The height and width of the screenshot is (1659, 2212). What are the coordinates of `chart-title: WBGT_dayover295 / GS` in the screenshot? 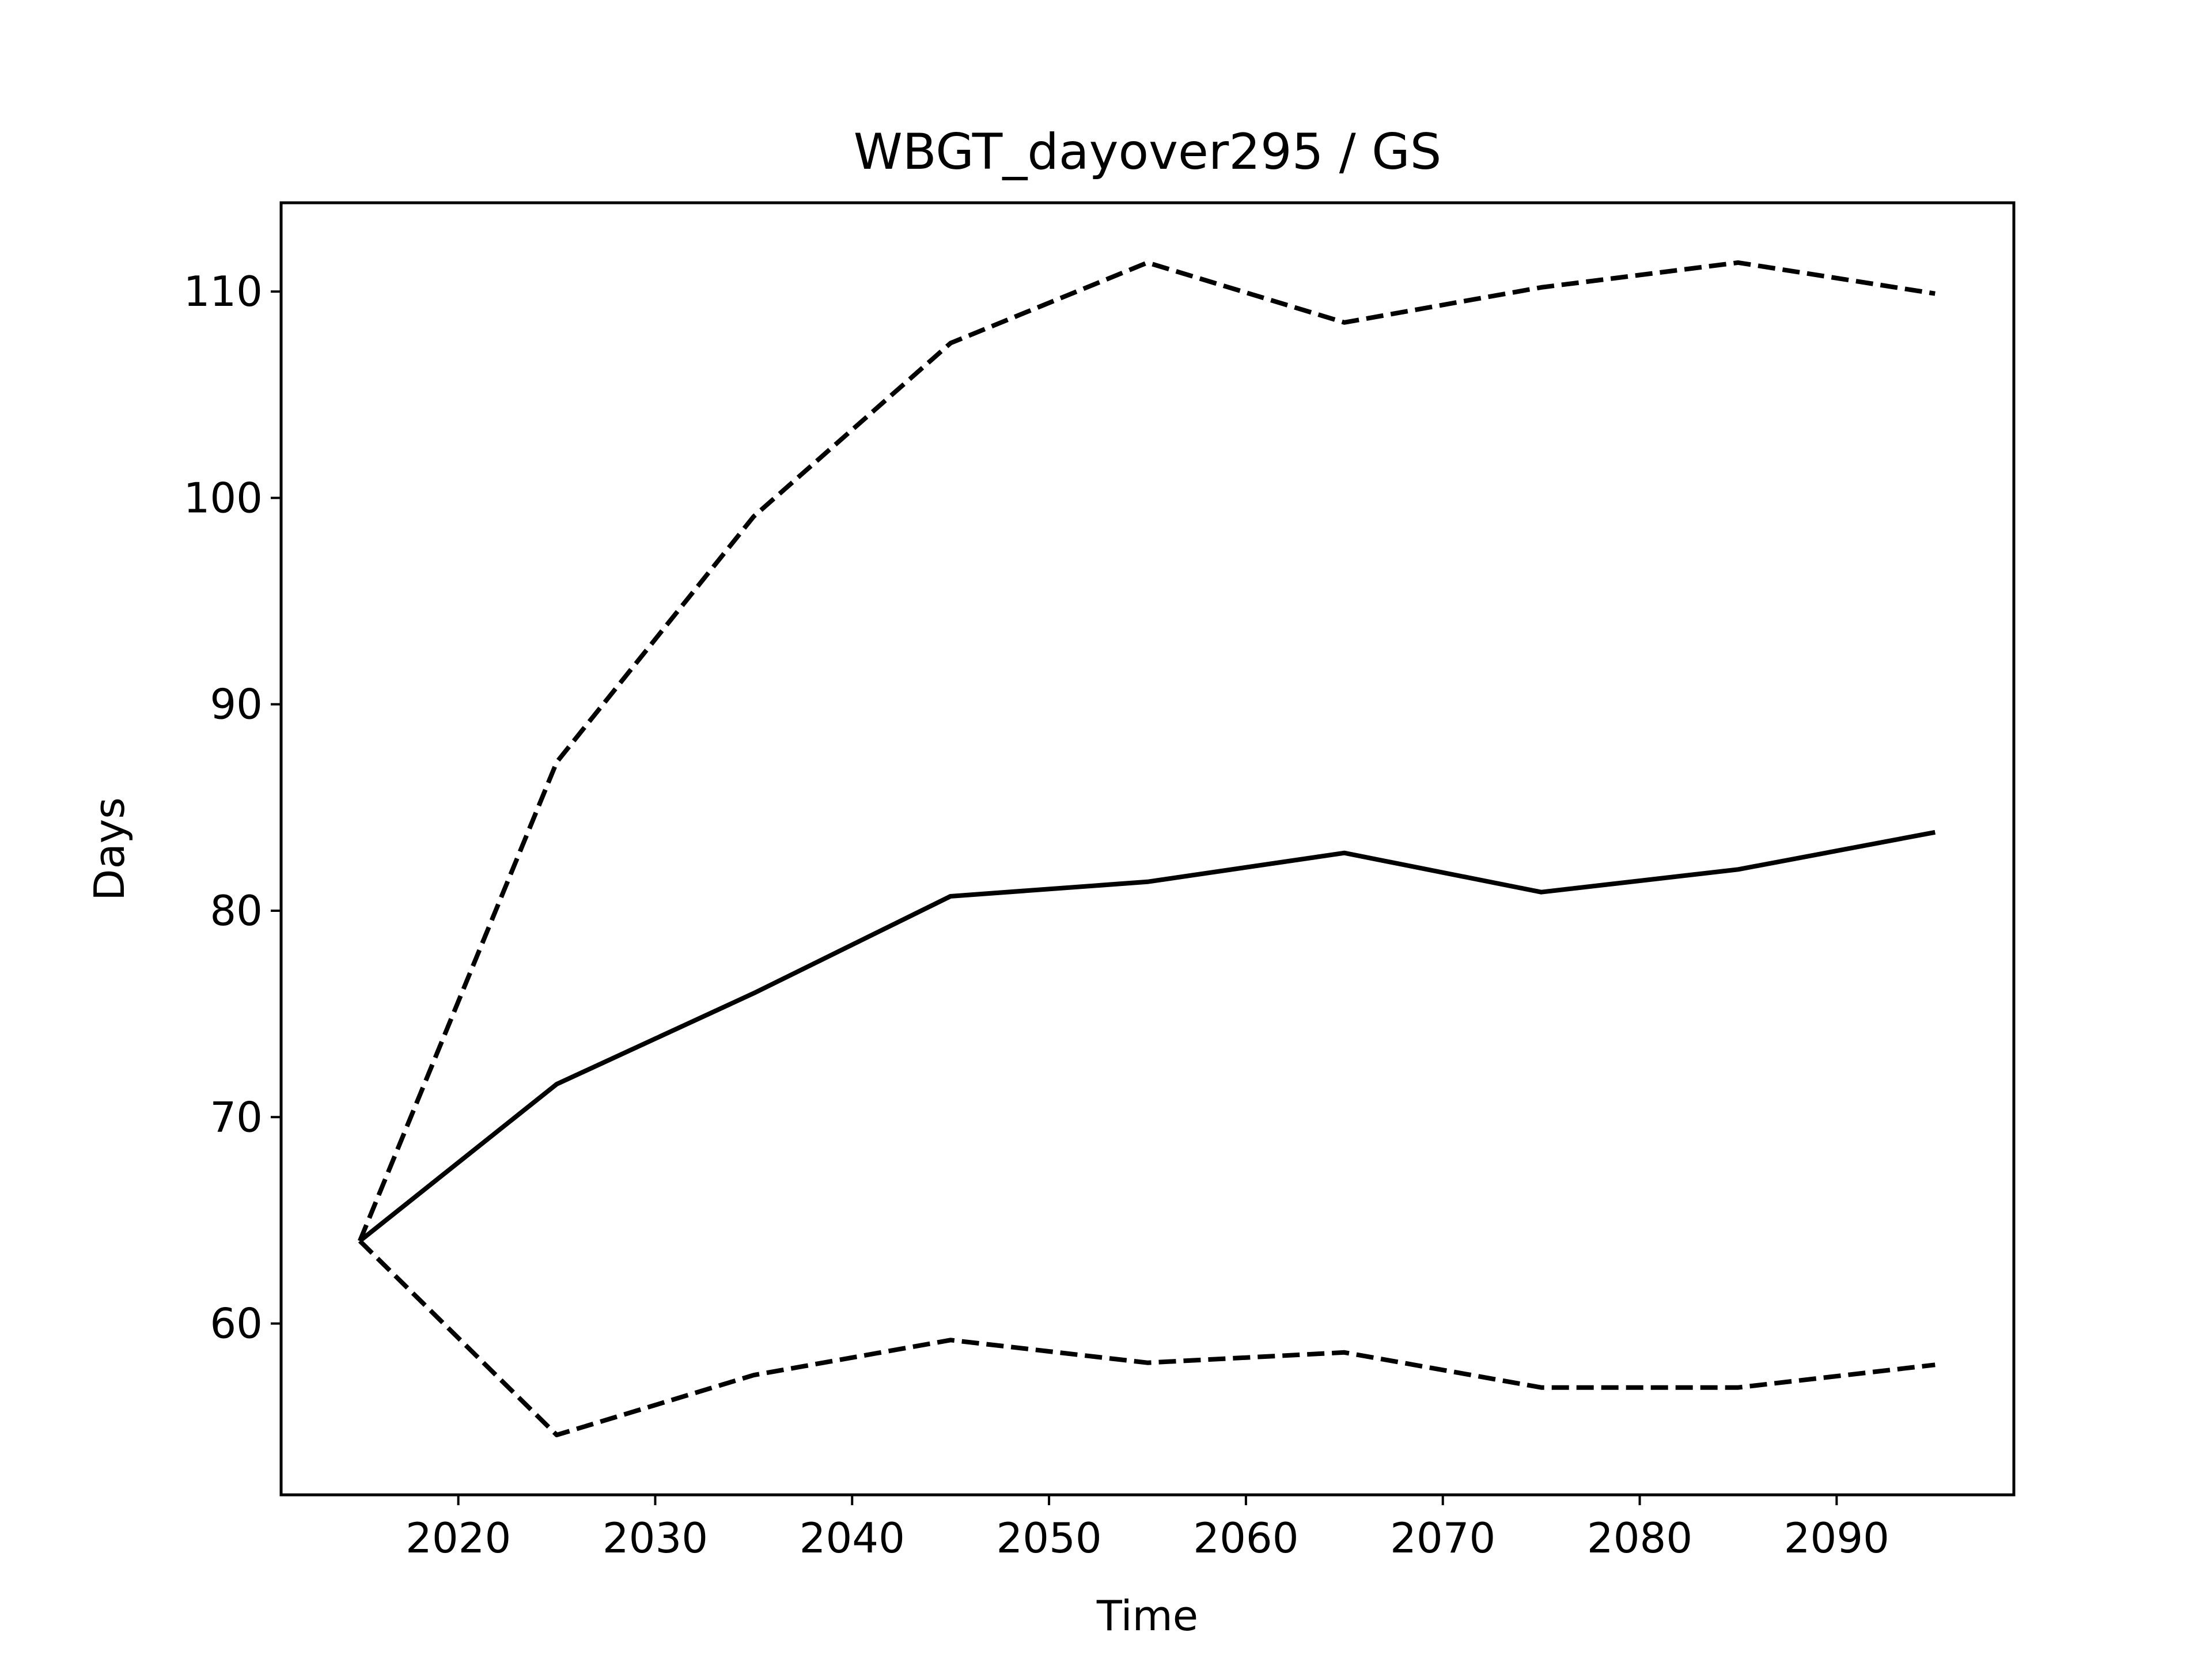 It's located at (1148, 152).